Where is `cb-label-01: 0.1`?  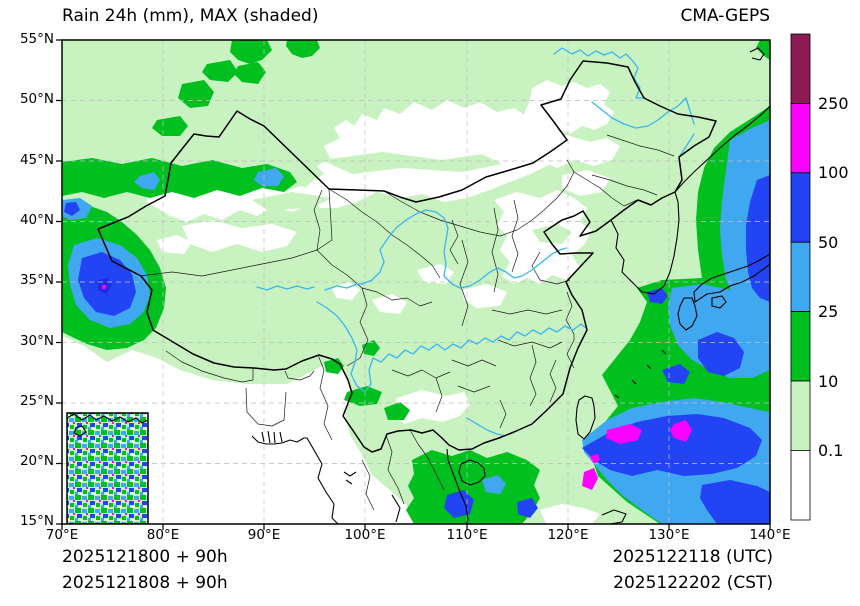 cb-label-01: 0.1 is located at coordinates (831, 450).